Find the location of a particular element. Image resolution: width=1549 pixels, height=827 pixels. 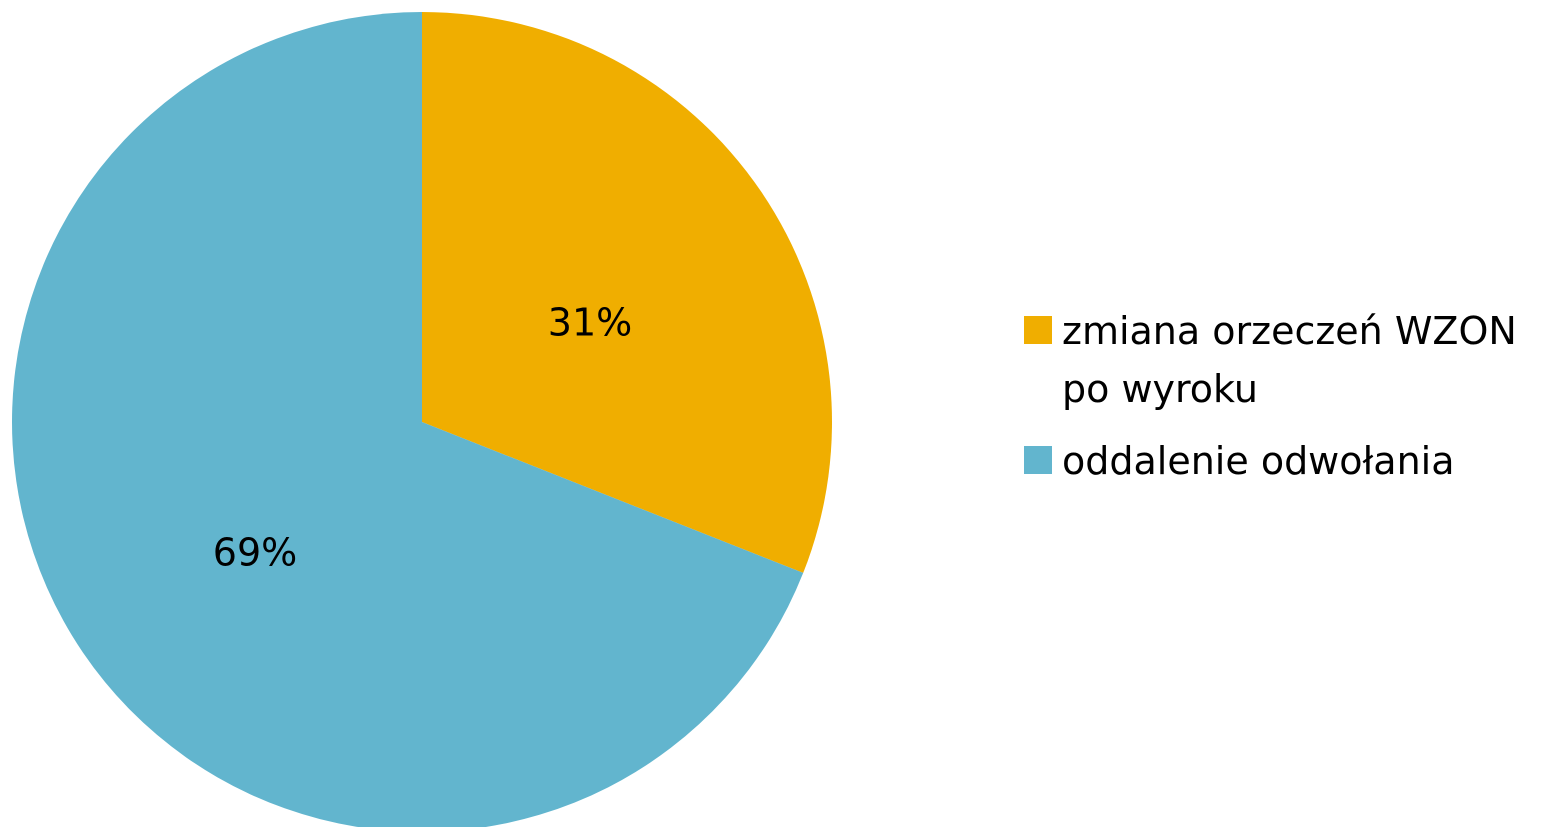

legend-label-1-line-0: oddalenie odwołania is located at coordinates (1258, 461).